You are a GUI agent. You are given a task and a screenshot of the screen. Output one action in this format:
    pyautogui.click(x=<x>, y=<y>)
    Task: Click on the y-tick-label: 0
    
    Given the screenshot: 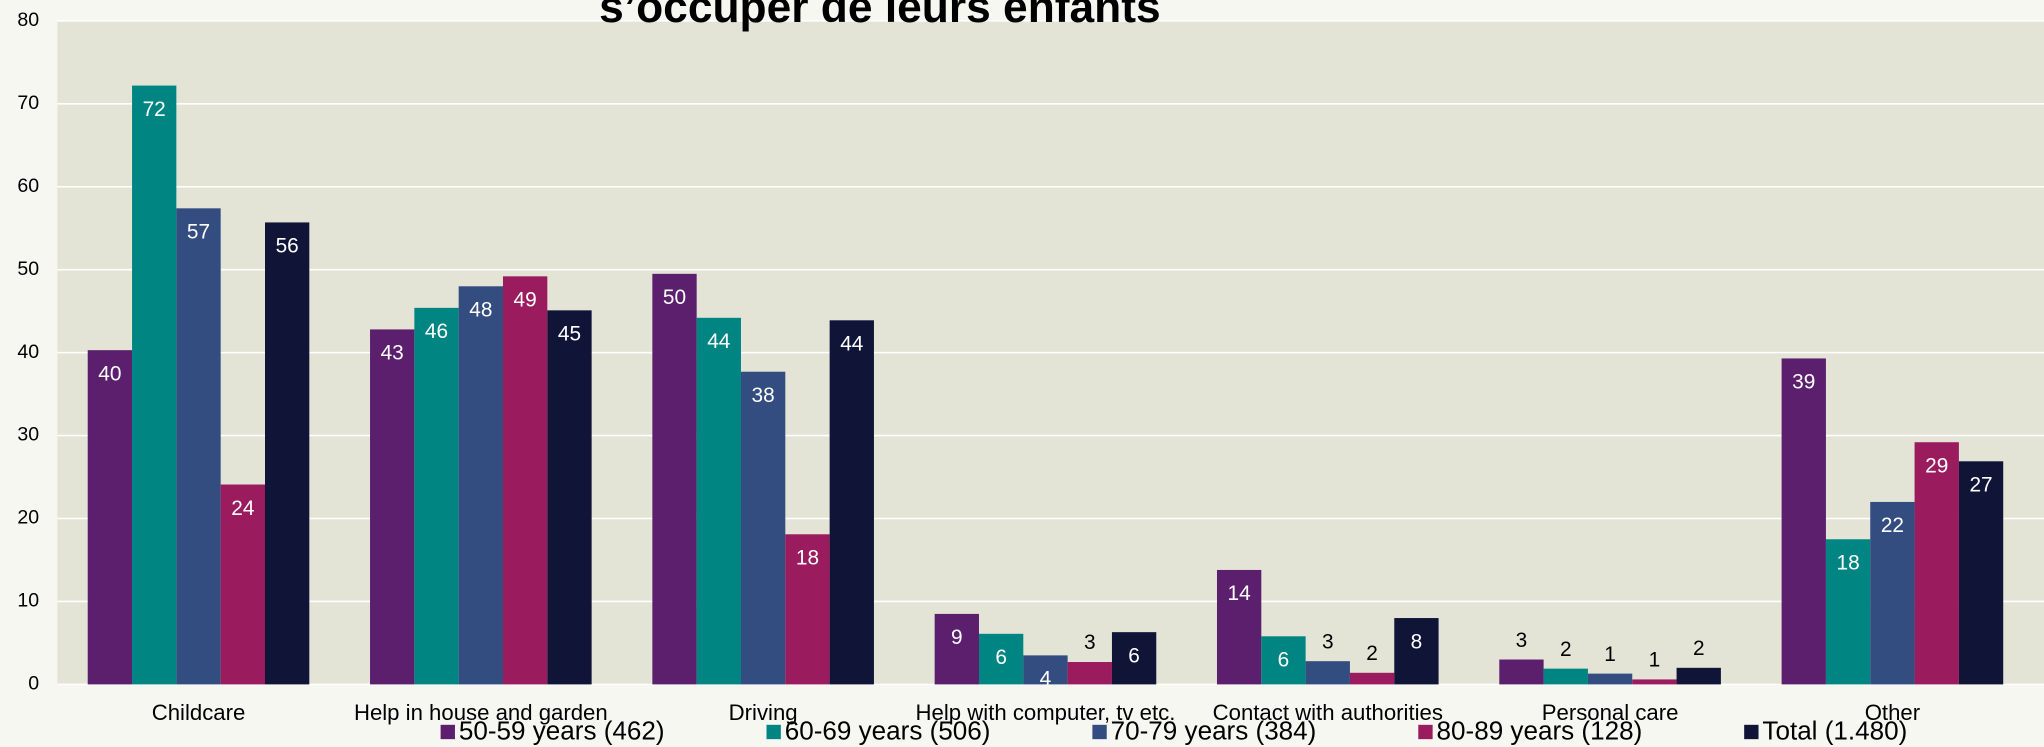 What is the action you would take?
    pyautogui.click(x=33, y=684)
    